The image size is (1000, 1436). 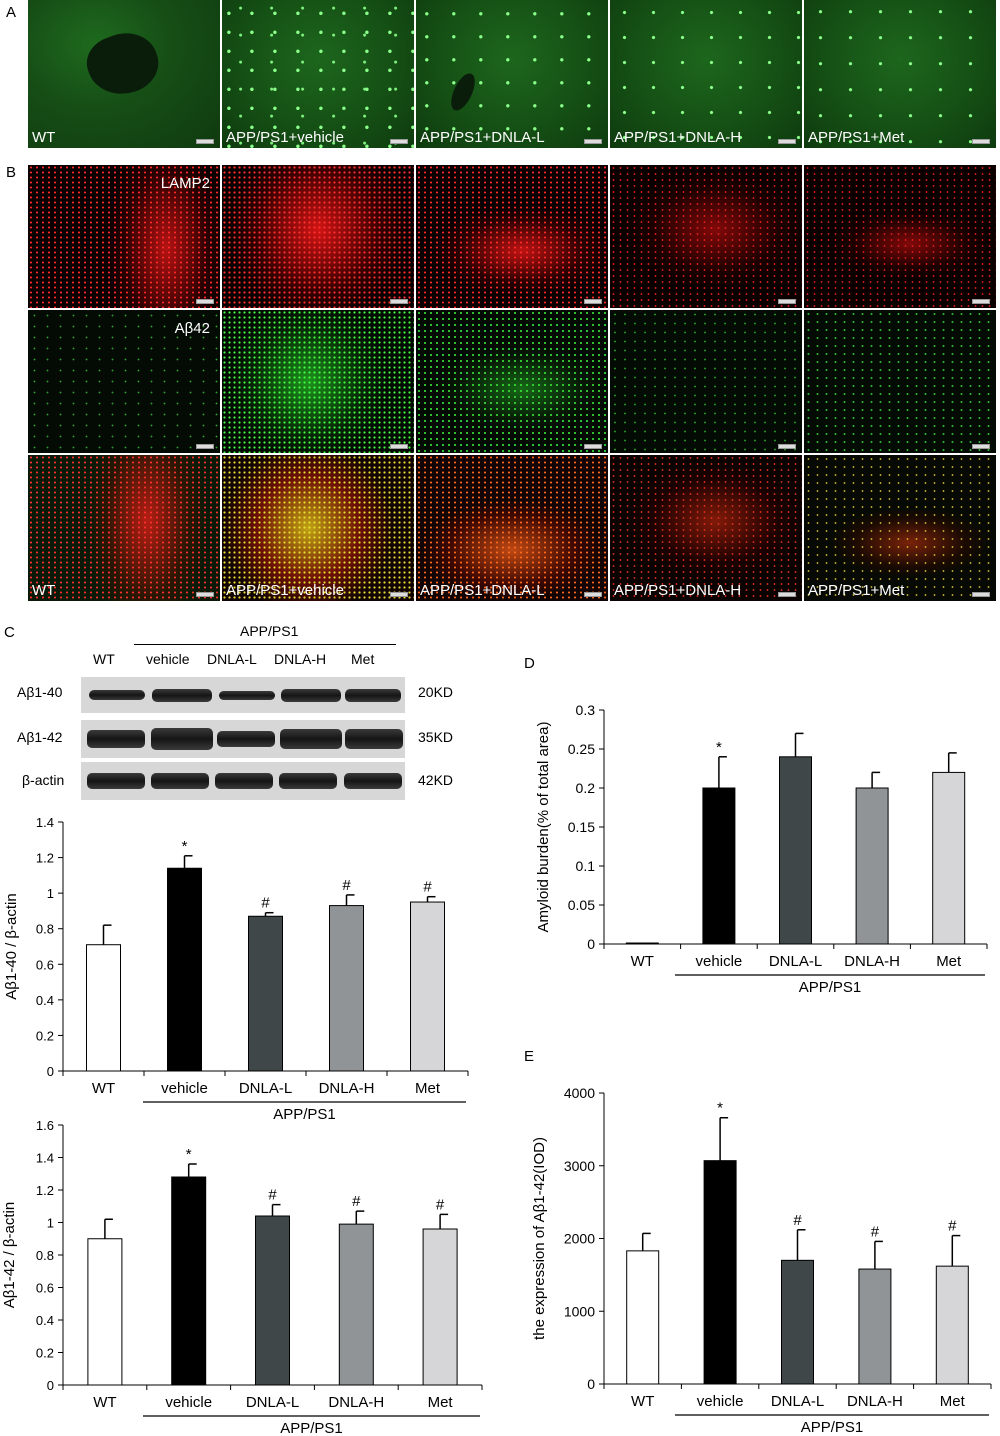 I want to click on merge-image-dnla-h: APP/PS1+DNLA-H, so click(x=706, y=528).